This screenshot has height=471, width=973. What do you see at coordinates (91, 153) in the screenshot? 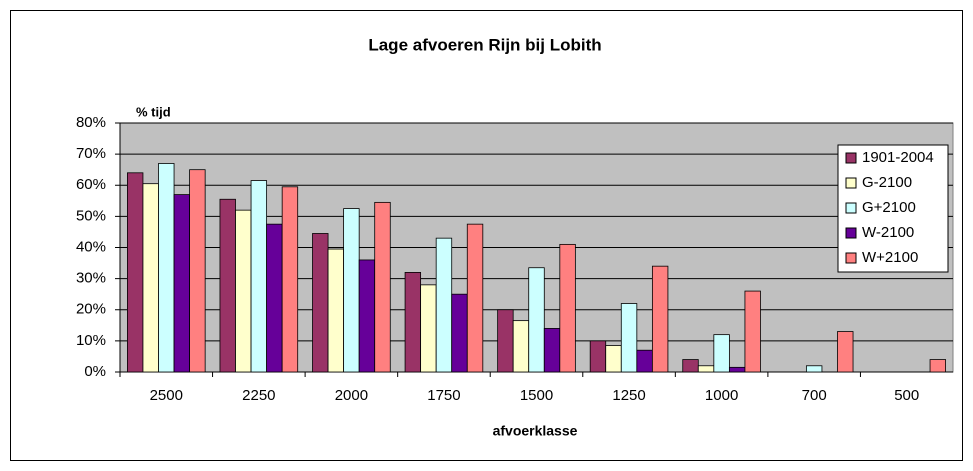
I see `y-tick-label: 70%` at bounding box center [91, 153].